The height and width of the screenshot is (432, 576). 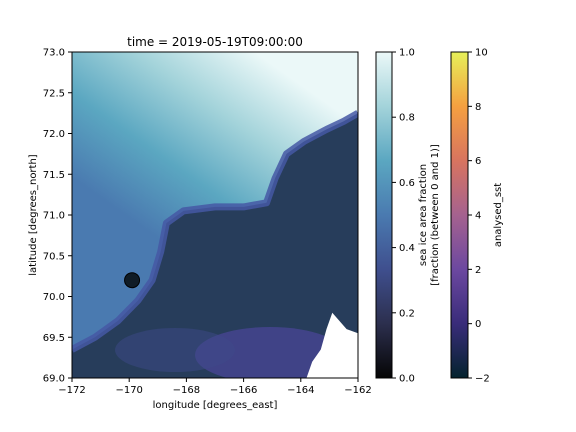 What do you see at coordinates (435, 215) in the screenshot?
I see `ice-colorbar-label-line2: [fraction (between 0 and 1)]` at bounding box center [435, 215].